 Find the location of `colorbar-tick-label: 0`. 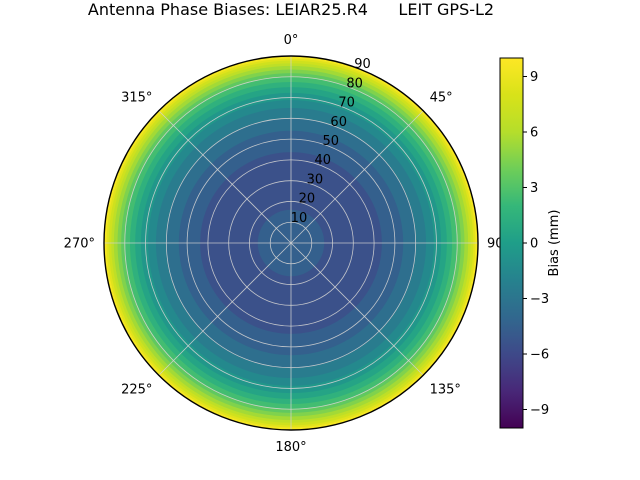

colorbar-tick-label: 0 is located at coordinates (534, 244).